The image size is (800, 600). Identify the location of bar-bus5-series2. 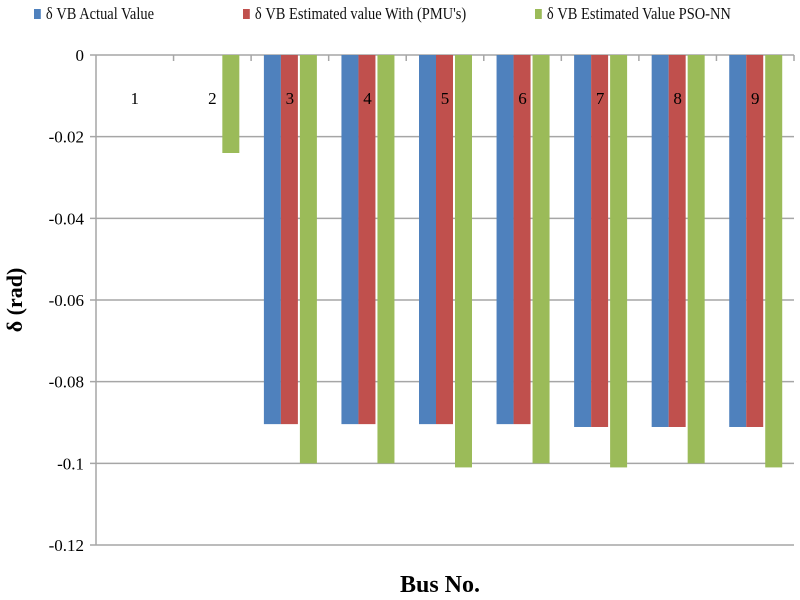
(463, 261).